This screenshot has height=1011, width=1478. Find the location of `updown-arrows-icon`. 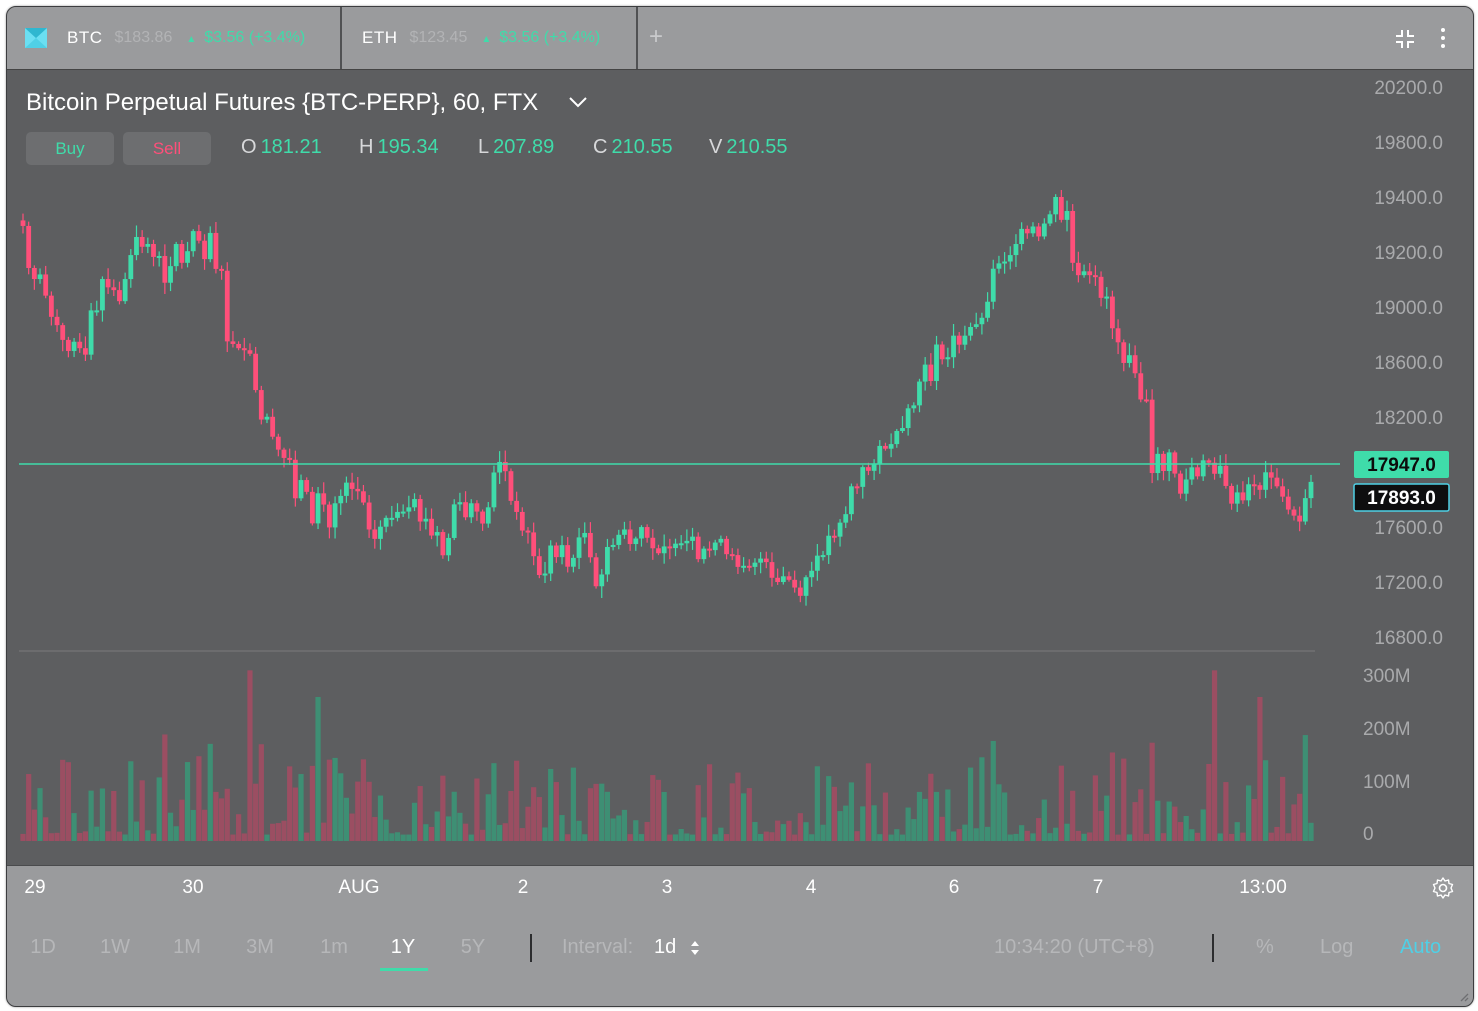

updown-arrows-icon is located at coordinates (695, 948).